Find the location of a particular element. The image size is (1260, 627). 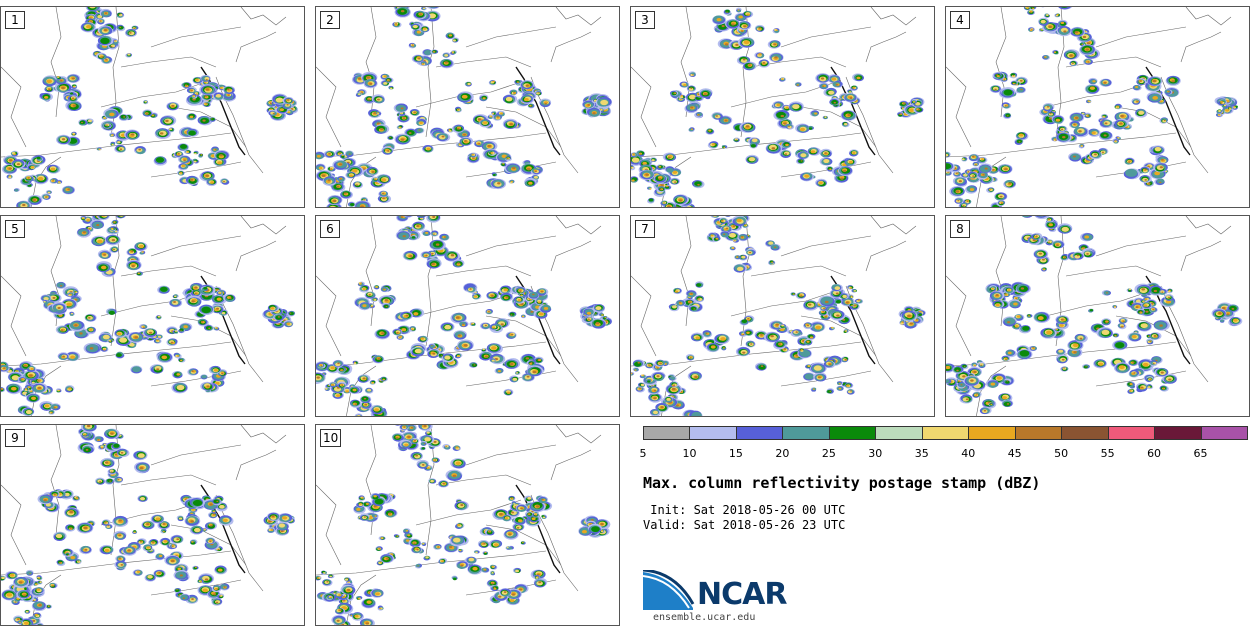

colorbar-tick-label: 10 is located at coordinates (689, 453).